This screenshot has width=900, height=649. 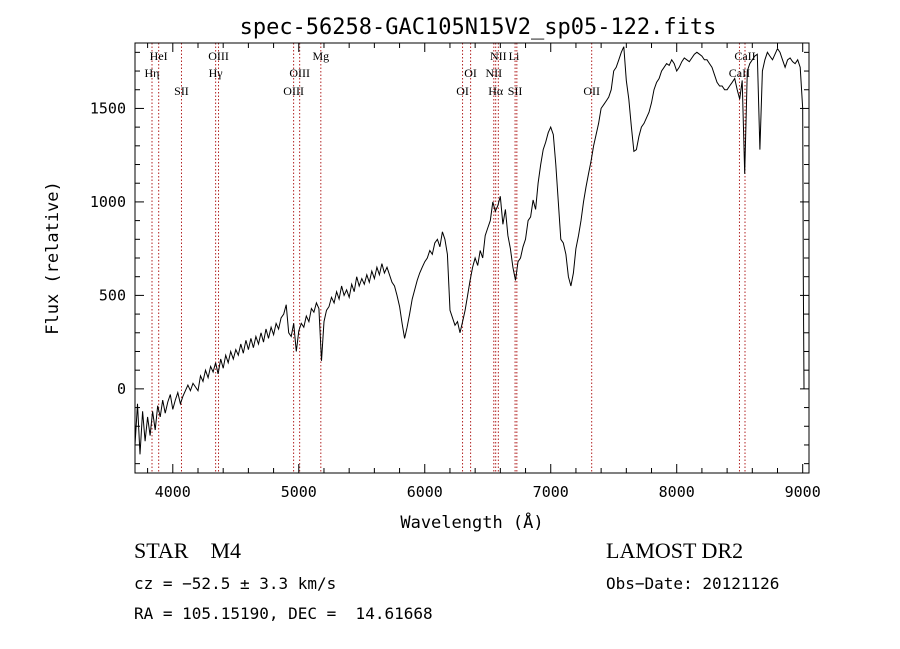 What do you see at coordinates (235, 583) in the screenshot?
I see `redshift-velocity-text: cz = −52.5 ± 3.3 km/s` at bounding box center [235, 583].